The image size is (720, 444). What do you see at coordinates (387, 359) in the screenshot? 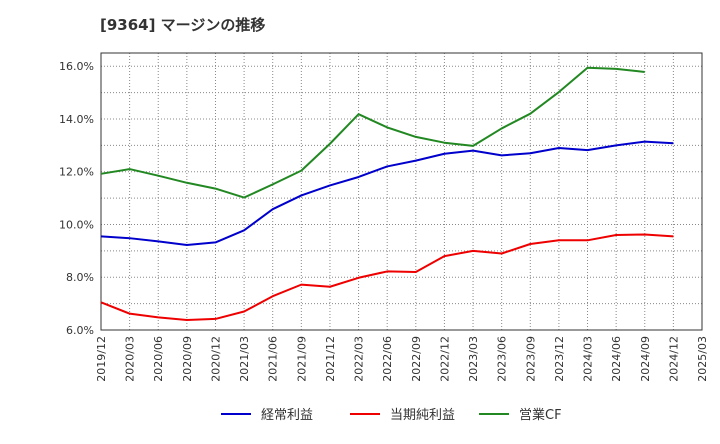
I see `x-tick-label: 2022/06` at bounding box center [387, 359].